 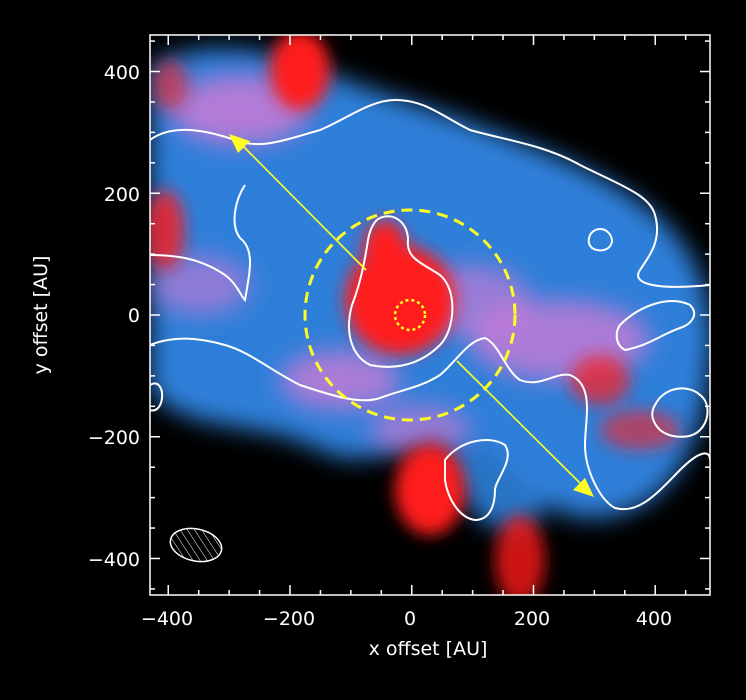 What do you see at coordinates (410, 619) in the screenshot?
I see `x-tick-label: 0` at bounding box center [410, 619].